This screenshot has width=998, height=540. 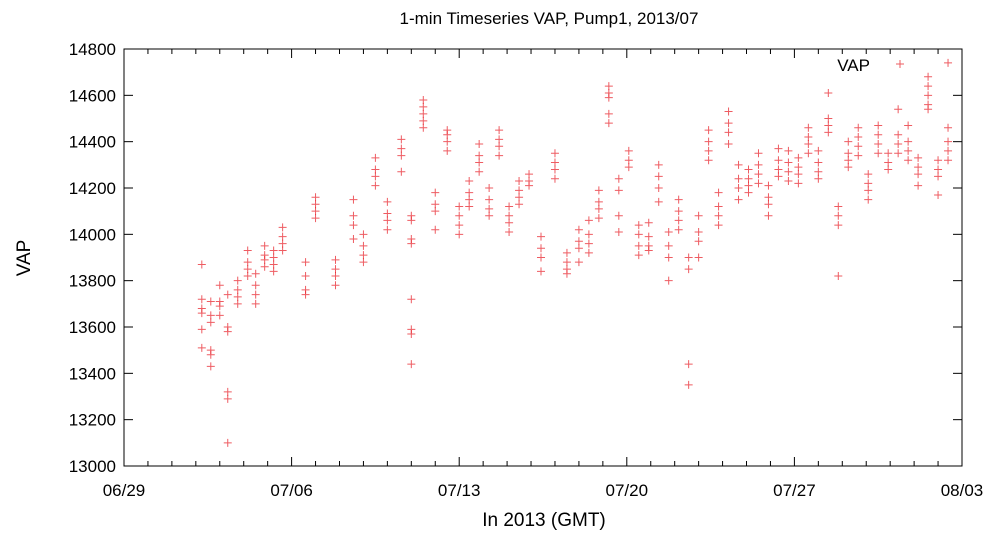 I want to click on y-axis-label: VAP, so click(x=24, y=258).